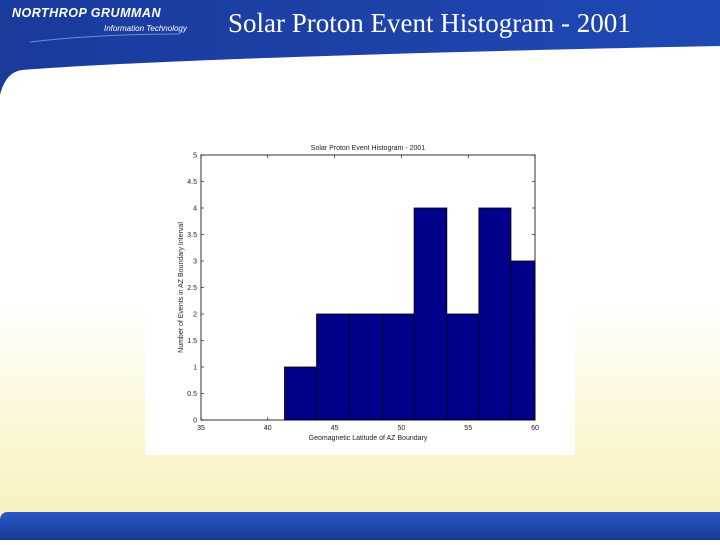  I want to click on x-axis-label: Geomagnetic Latitude of AZ Boundary, so click(368, 438).